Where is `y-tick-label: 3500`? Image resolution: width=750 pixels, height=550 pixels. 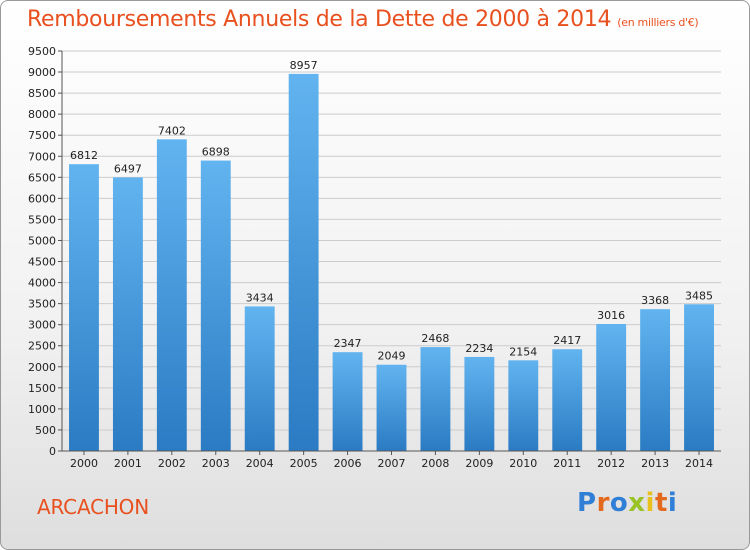
y-tick-label: 3500 is located at coordinates (42, 304).